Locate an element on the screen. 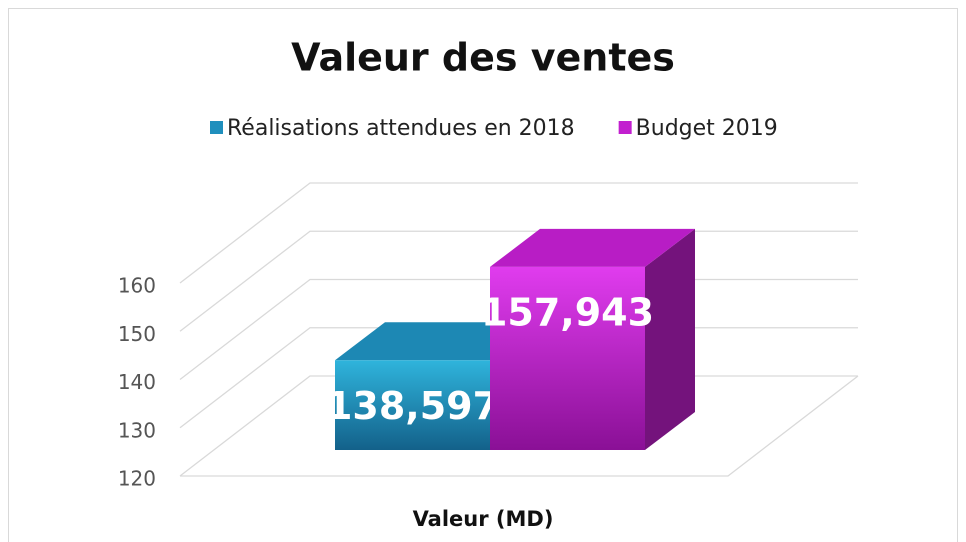  y-tick-label: 150 is located at coordinates (137, 334).